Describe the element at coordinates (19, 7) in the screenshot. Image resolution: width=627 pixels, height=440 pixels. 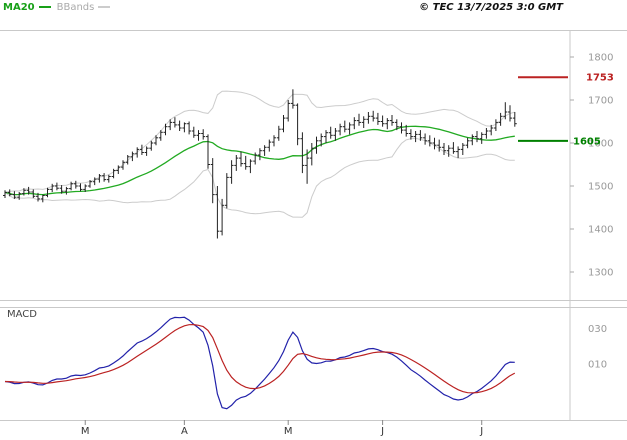
I see `ma20-legend-label: MA20` at that location.